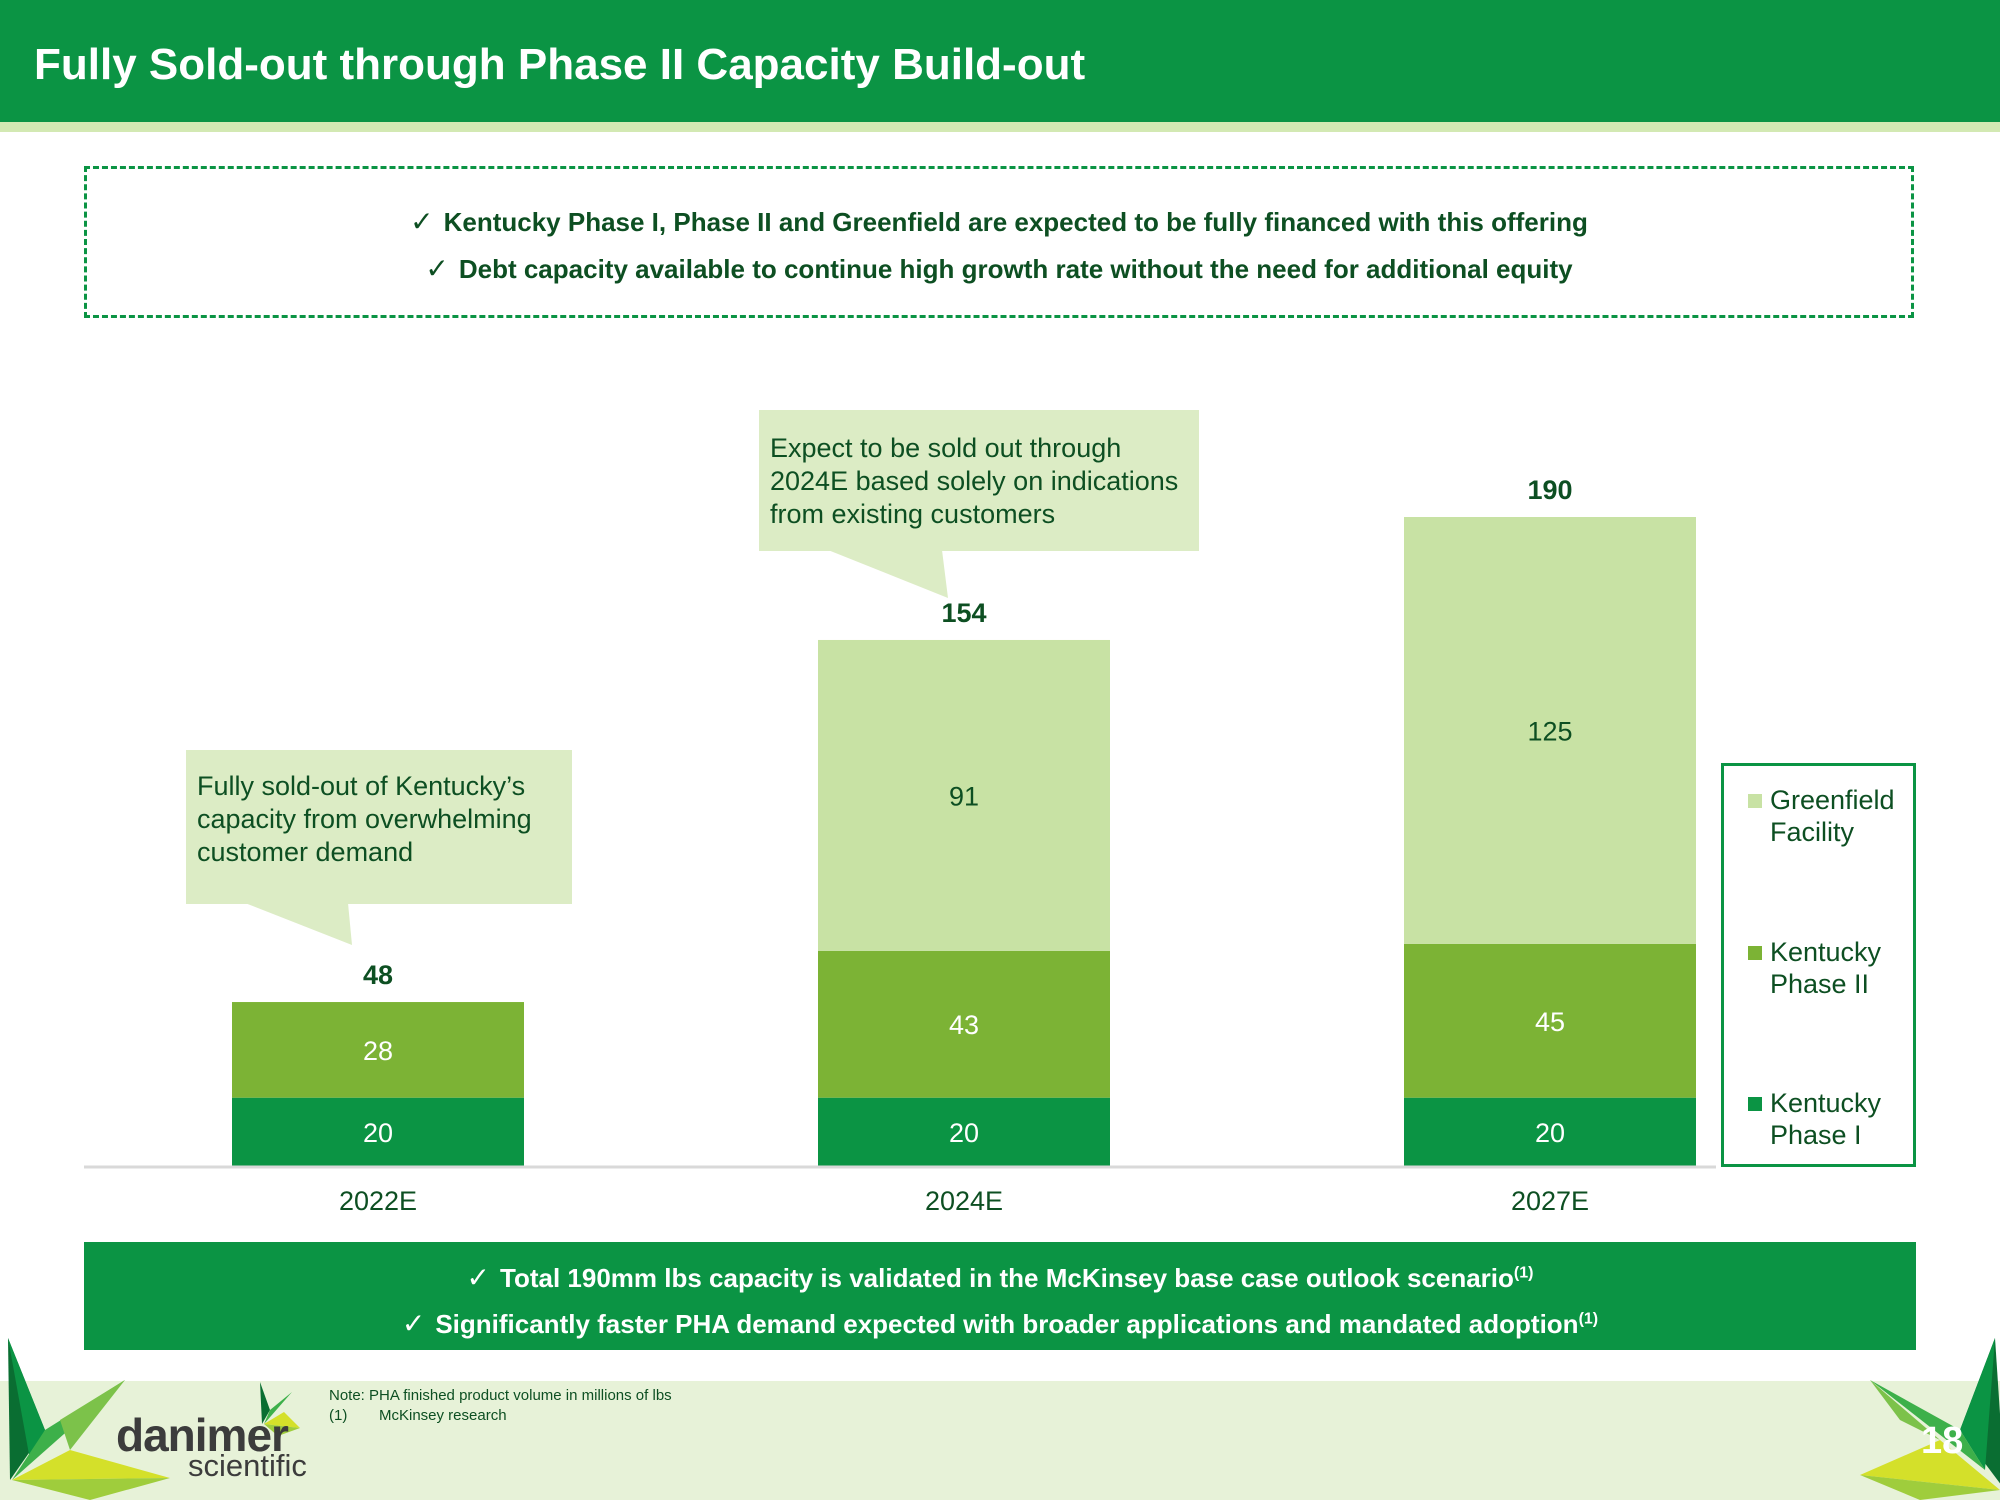 This screenshot has height=1500, width=2000. I want to click on legend-swatch-greenfield, so click(1755, 801).